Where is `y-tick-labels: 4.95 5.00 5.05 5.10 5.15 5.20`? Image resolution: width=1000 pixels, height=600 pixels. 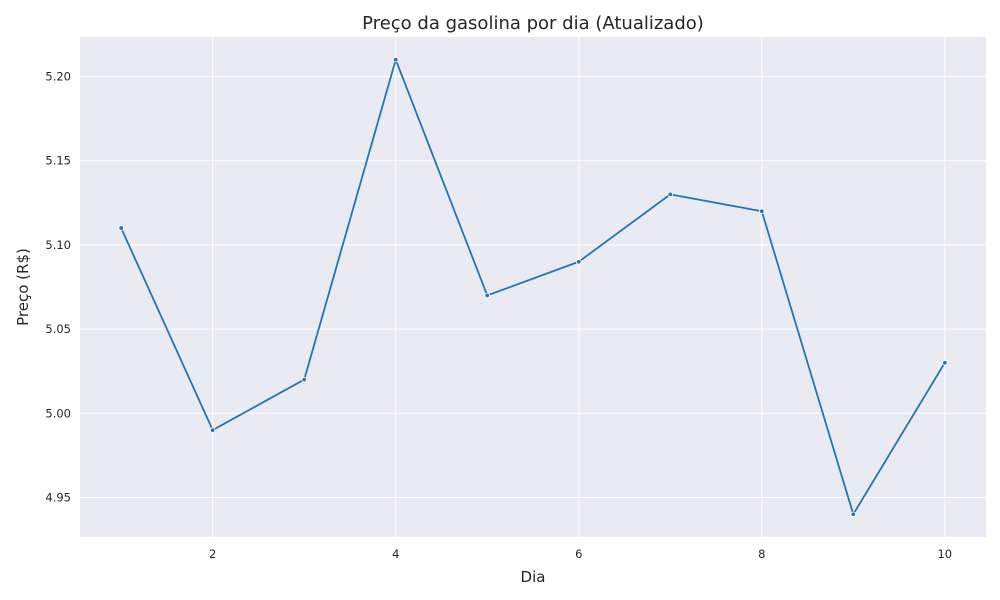 y-tick-labels: 4.95 5.00 5.05 5.10 5.15 5.20 is located at coordinates (58, 287).